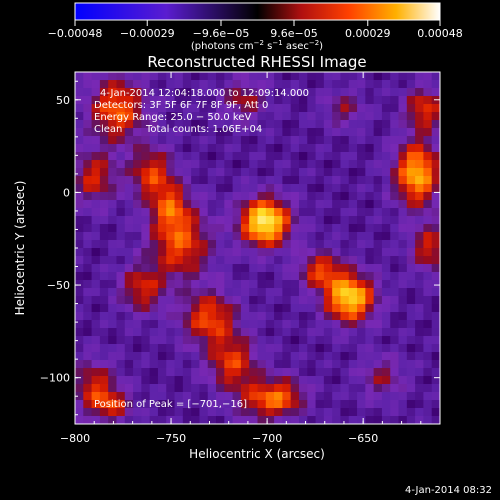 Image resolution: width=500 pixels, height=500 pixels. I want to click on y-tick-label: 50, so click(63, 100).